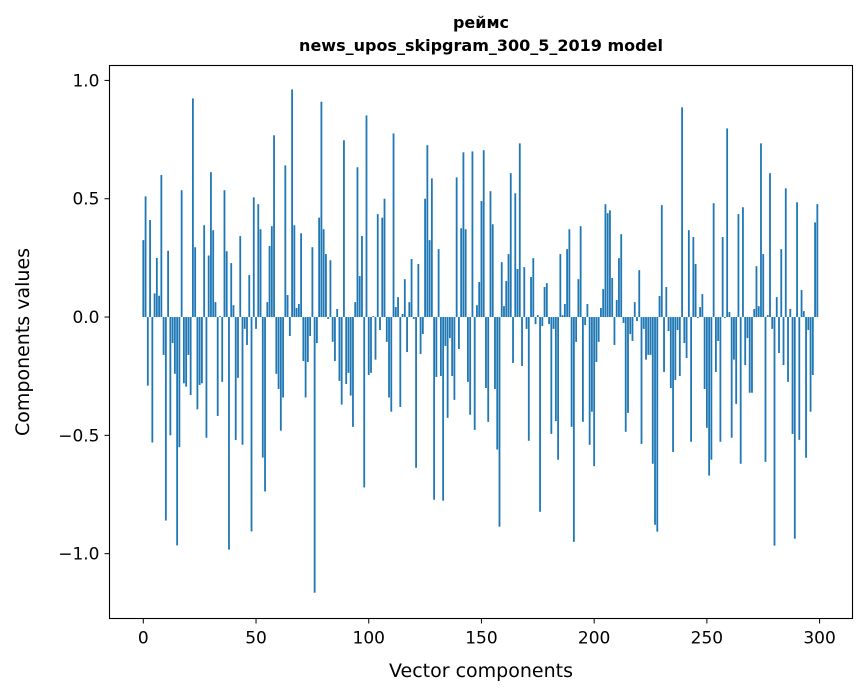  Describe the element at coordinates (481, 639) in the screenshot. I see `x-tick-label: 150` at that location.